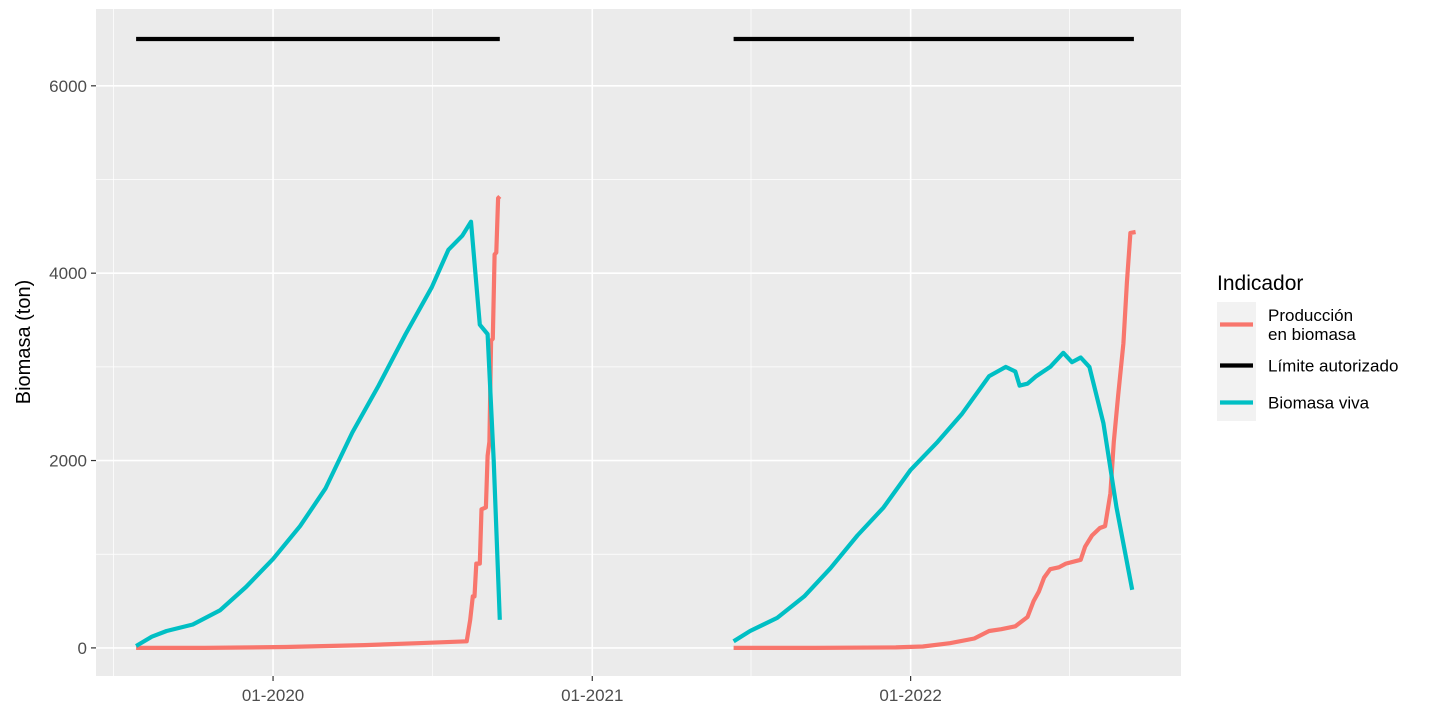  What do you see at coordinates (910, 695) in the screenshot?
I see `x-tick-label: 01-2022` at bounding box center [910, 695].